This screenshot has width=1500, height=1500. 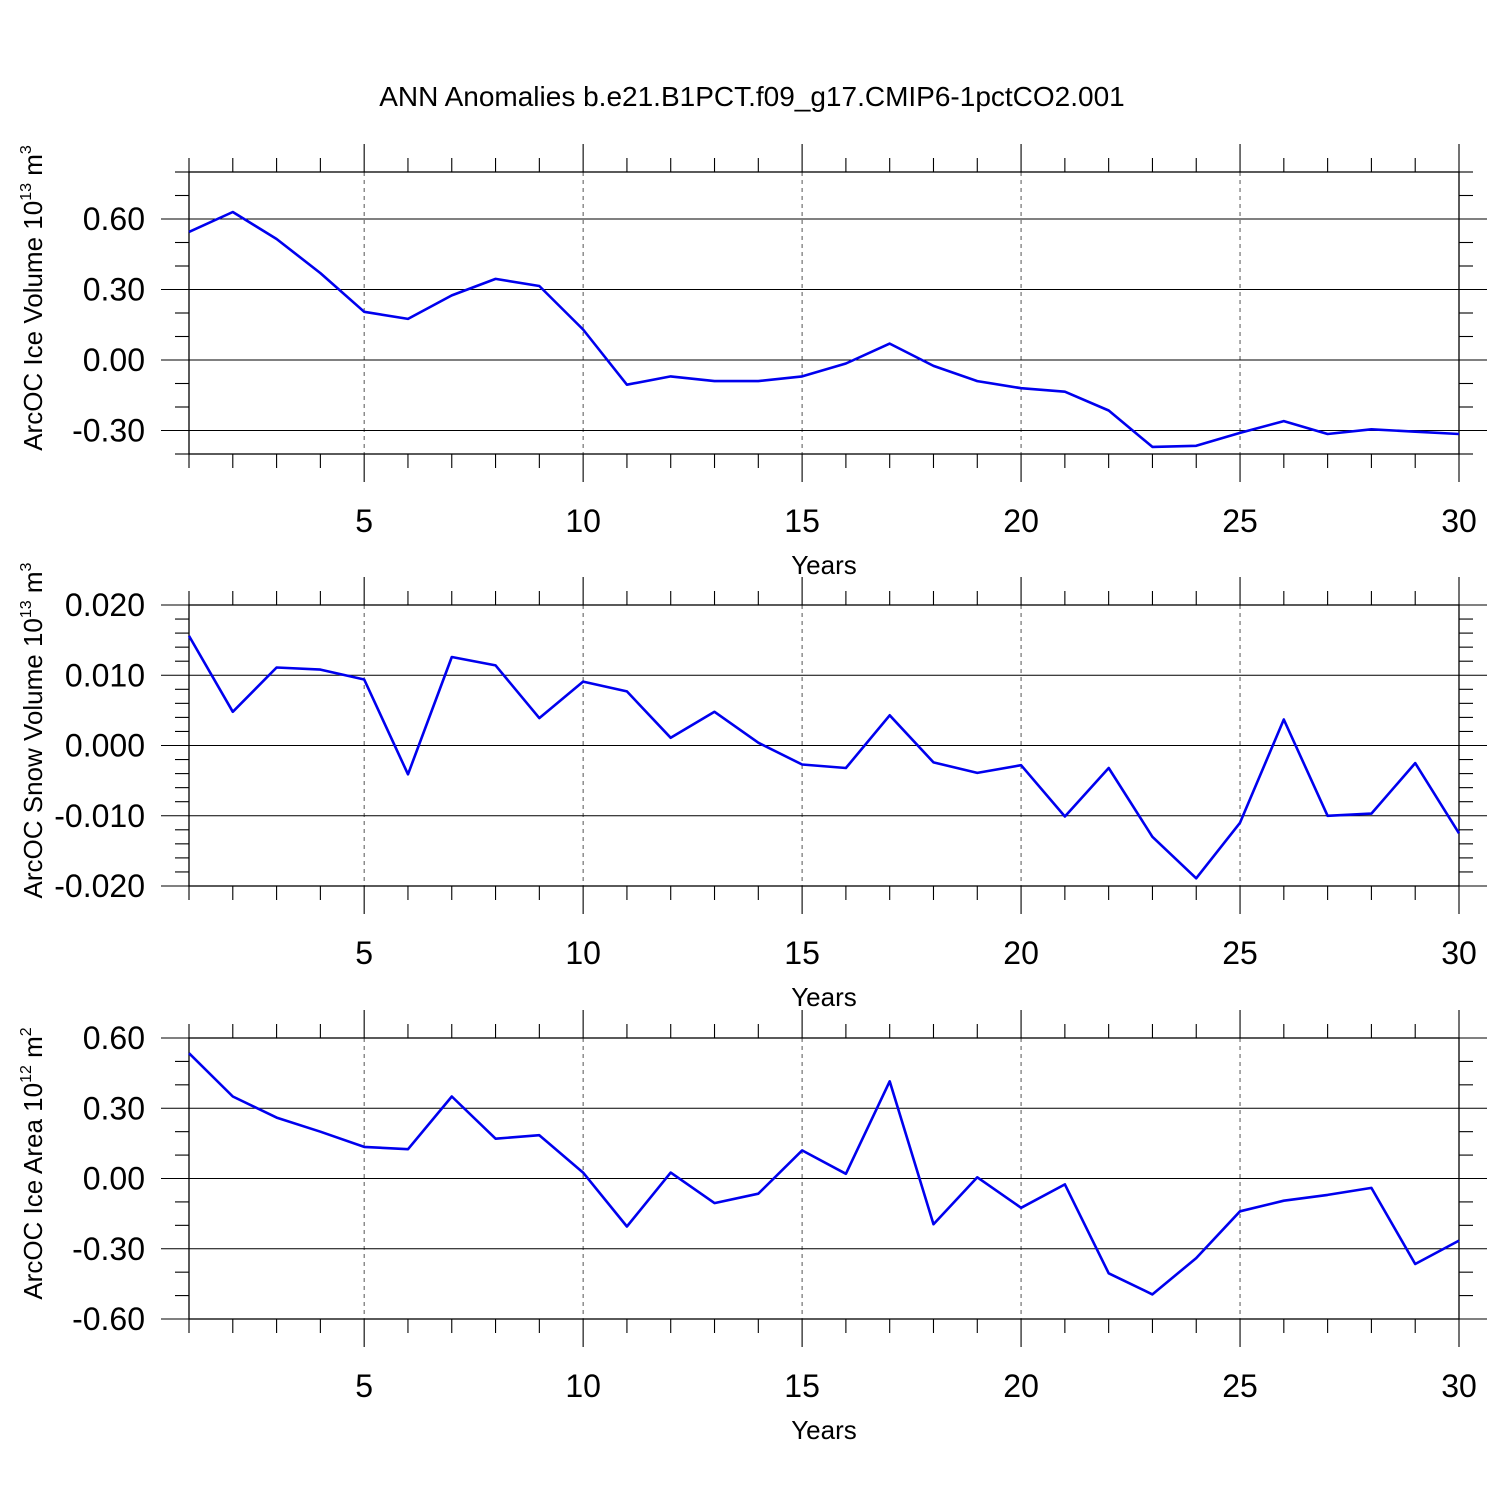 I want to click on y-axis-title: ArcOC Ice Volume 1013 m3, so click(x=33, y=298).